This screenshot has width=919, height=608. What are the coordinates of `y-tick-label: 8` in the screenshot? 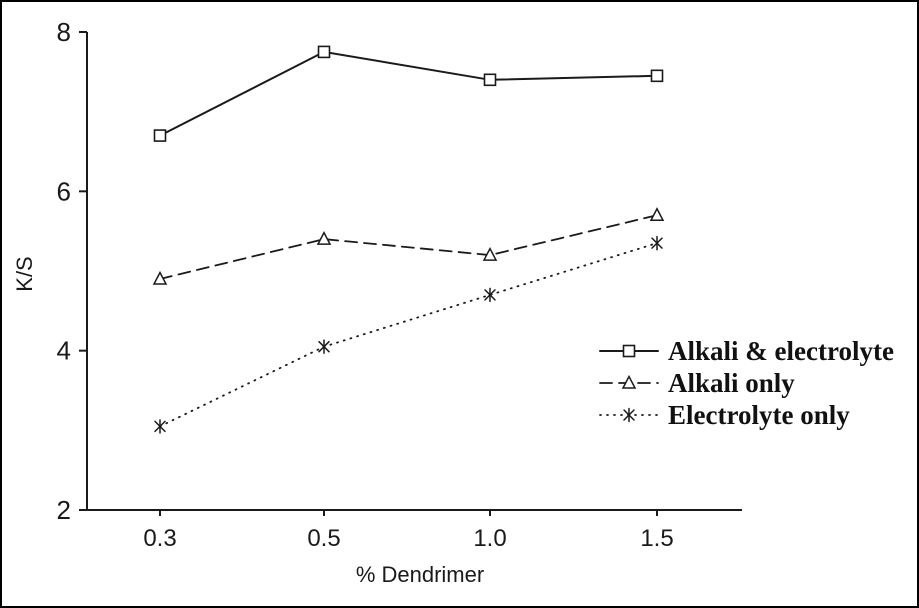 It's located at (64, 32).